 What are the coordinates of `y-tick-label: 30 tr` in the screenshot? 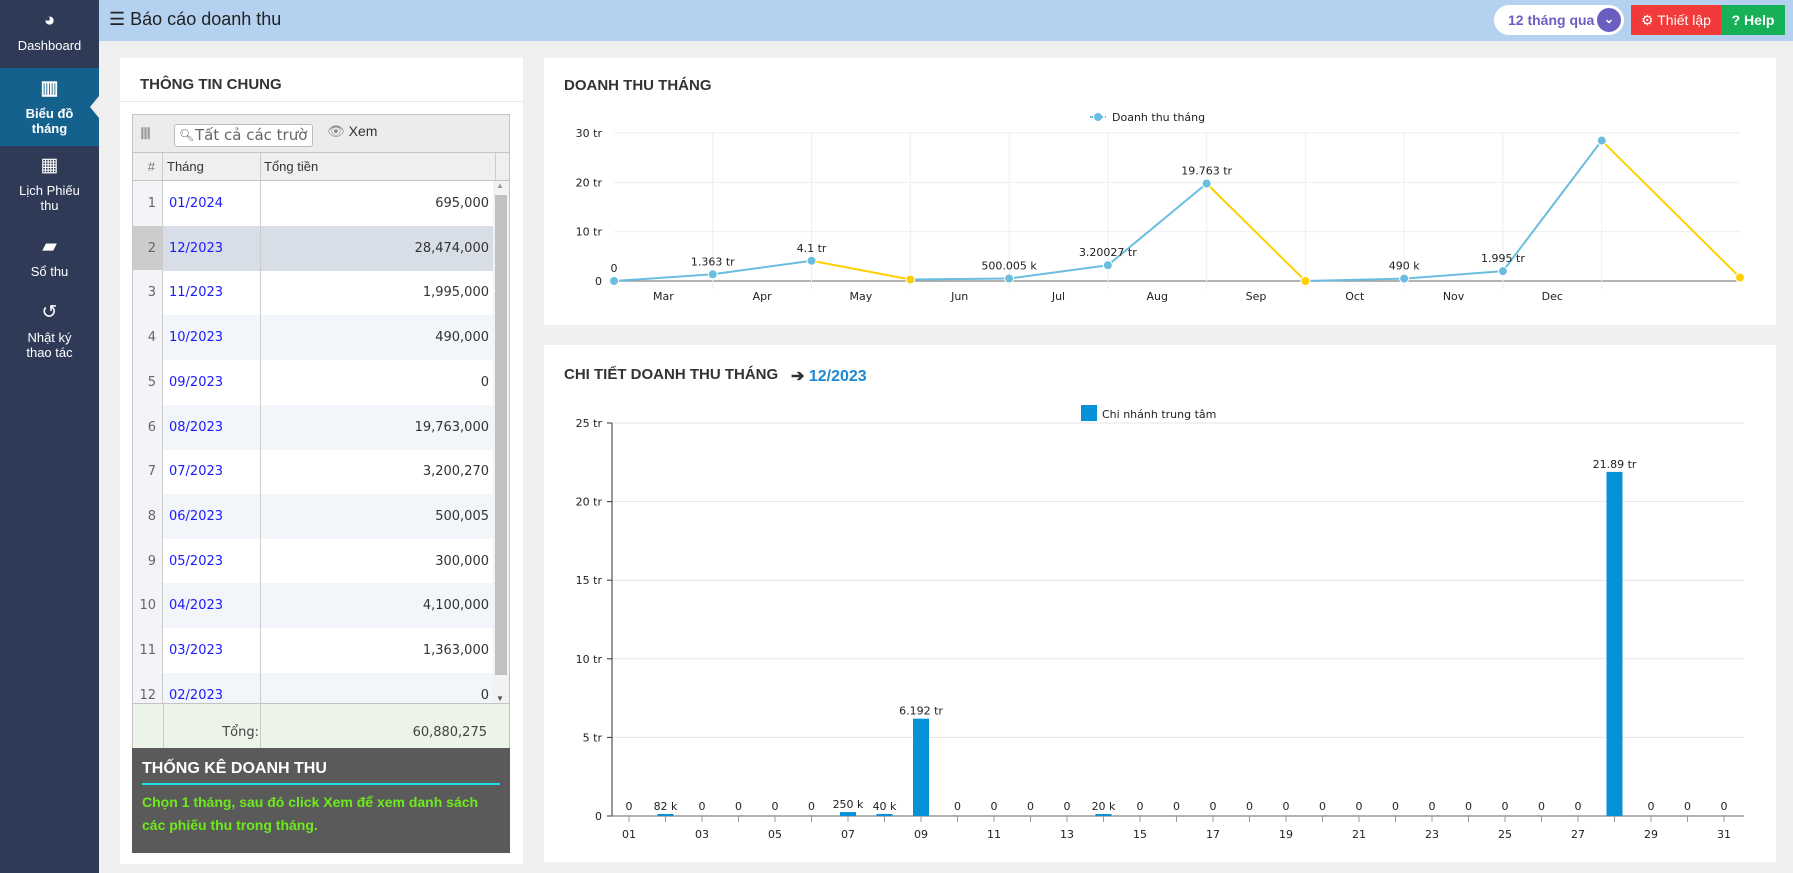 It's located at (589, 133).